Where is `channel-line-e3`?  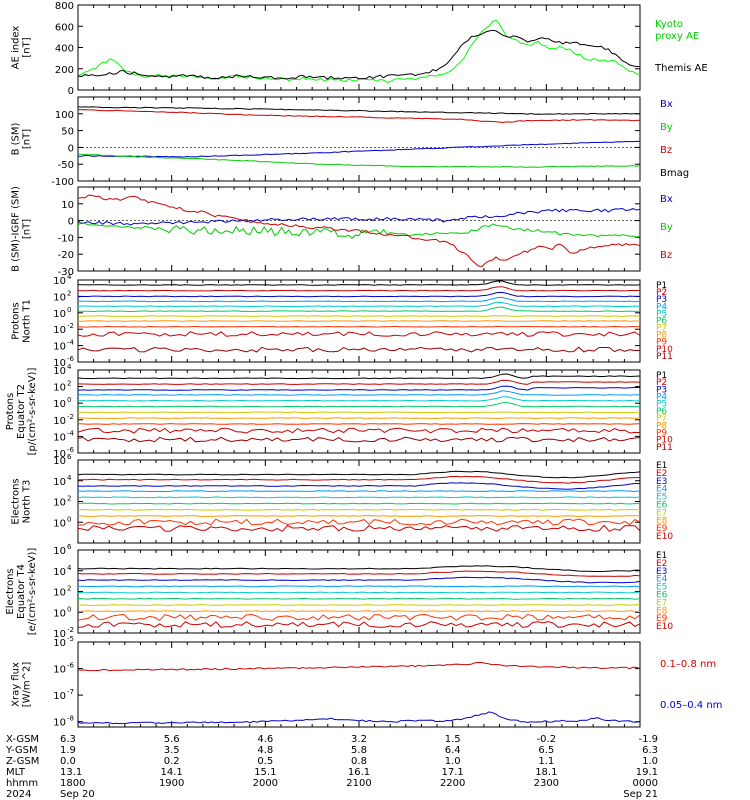 channel-line-e3 is located at coordinates (359, 486).